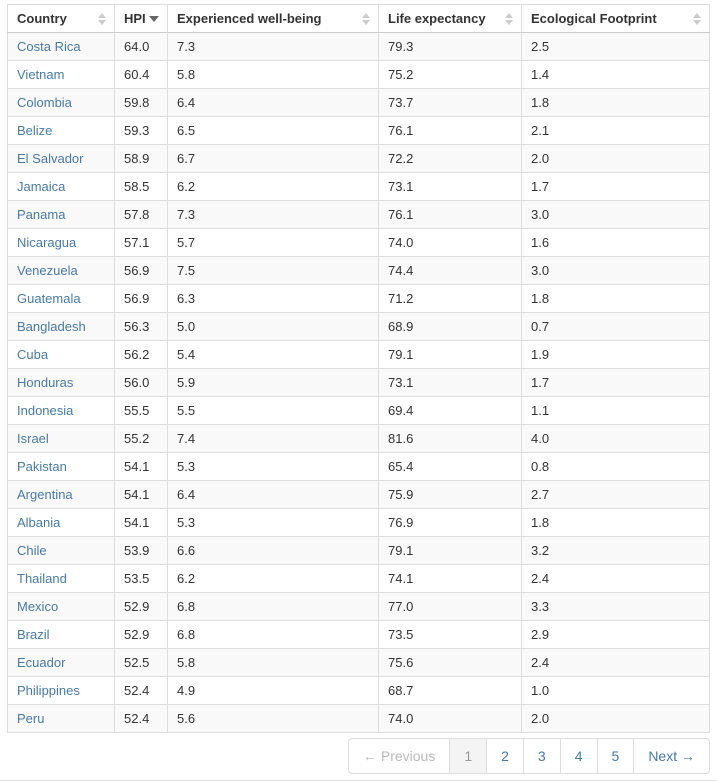 This screenshot has width=717, height=781. I want to click on pagination-page-4: 4, so click(578, 756).